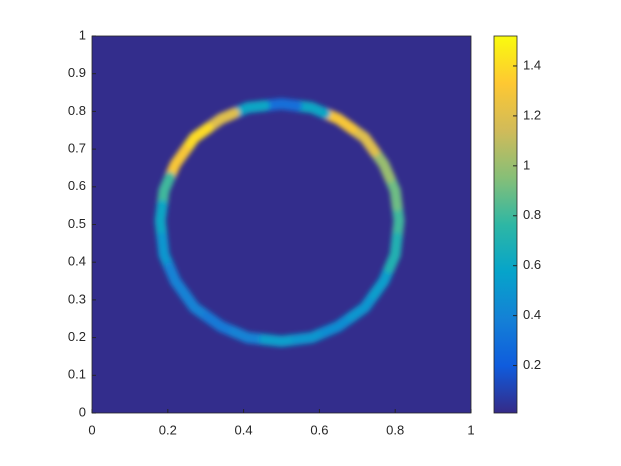 Image resolution: width=621 pixels, height=466 pixels. What do you see at coordinates (319, 429) in the screenshot?
I see `x-tick-label: 0.6` at bounding box center [319, 429].